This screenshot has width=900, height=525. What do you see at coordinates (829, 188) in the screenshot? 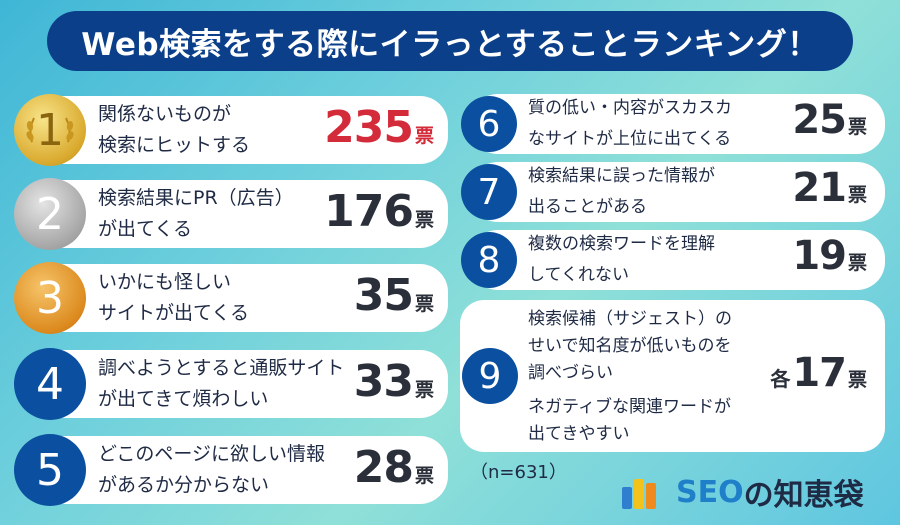
I see `item-votes: 21 票` at bounding box center [829, 188].